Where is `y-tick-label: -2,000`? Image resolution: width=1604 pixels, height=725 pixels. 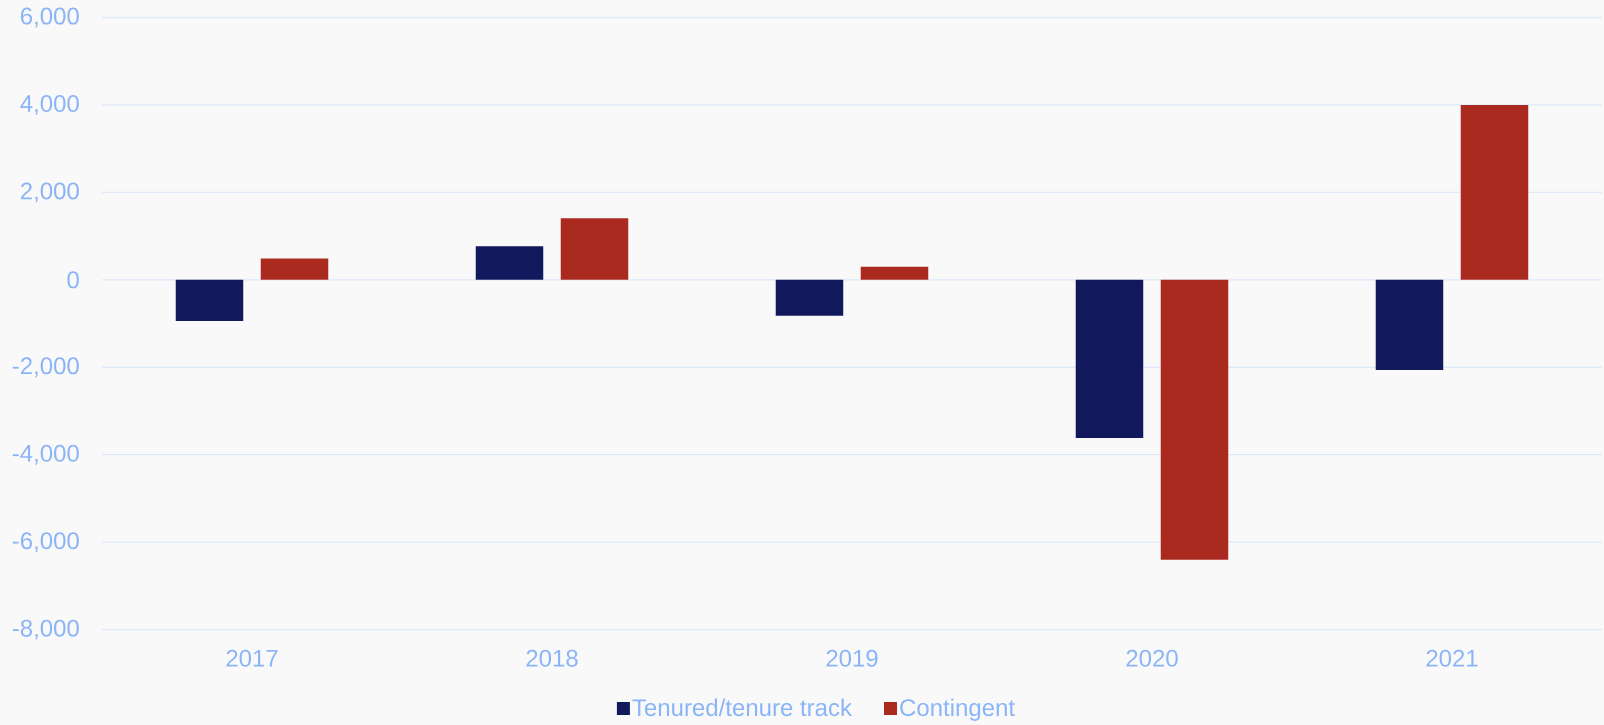
y-tick-label: -2,000 is located at coordinates (45, 367).